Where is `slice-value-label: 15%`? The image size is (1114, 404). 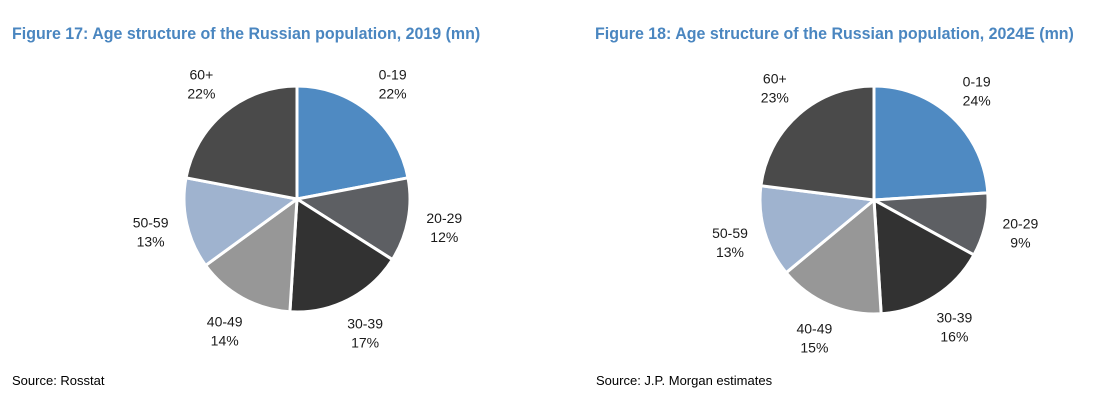 slice-value-label: 15% is located at coordinates (814, 348).